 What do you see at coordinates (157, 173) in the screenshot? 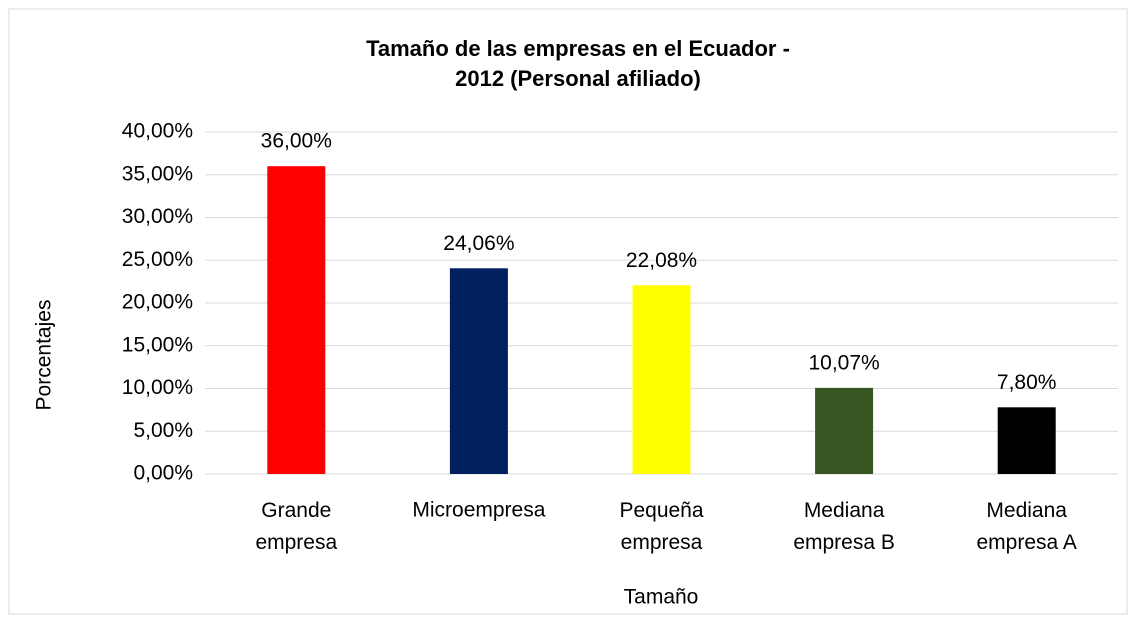
I see `y-tick-label: 35,00%` at bounding box center [157, 173].